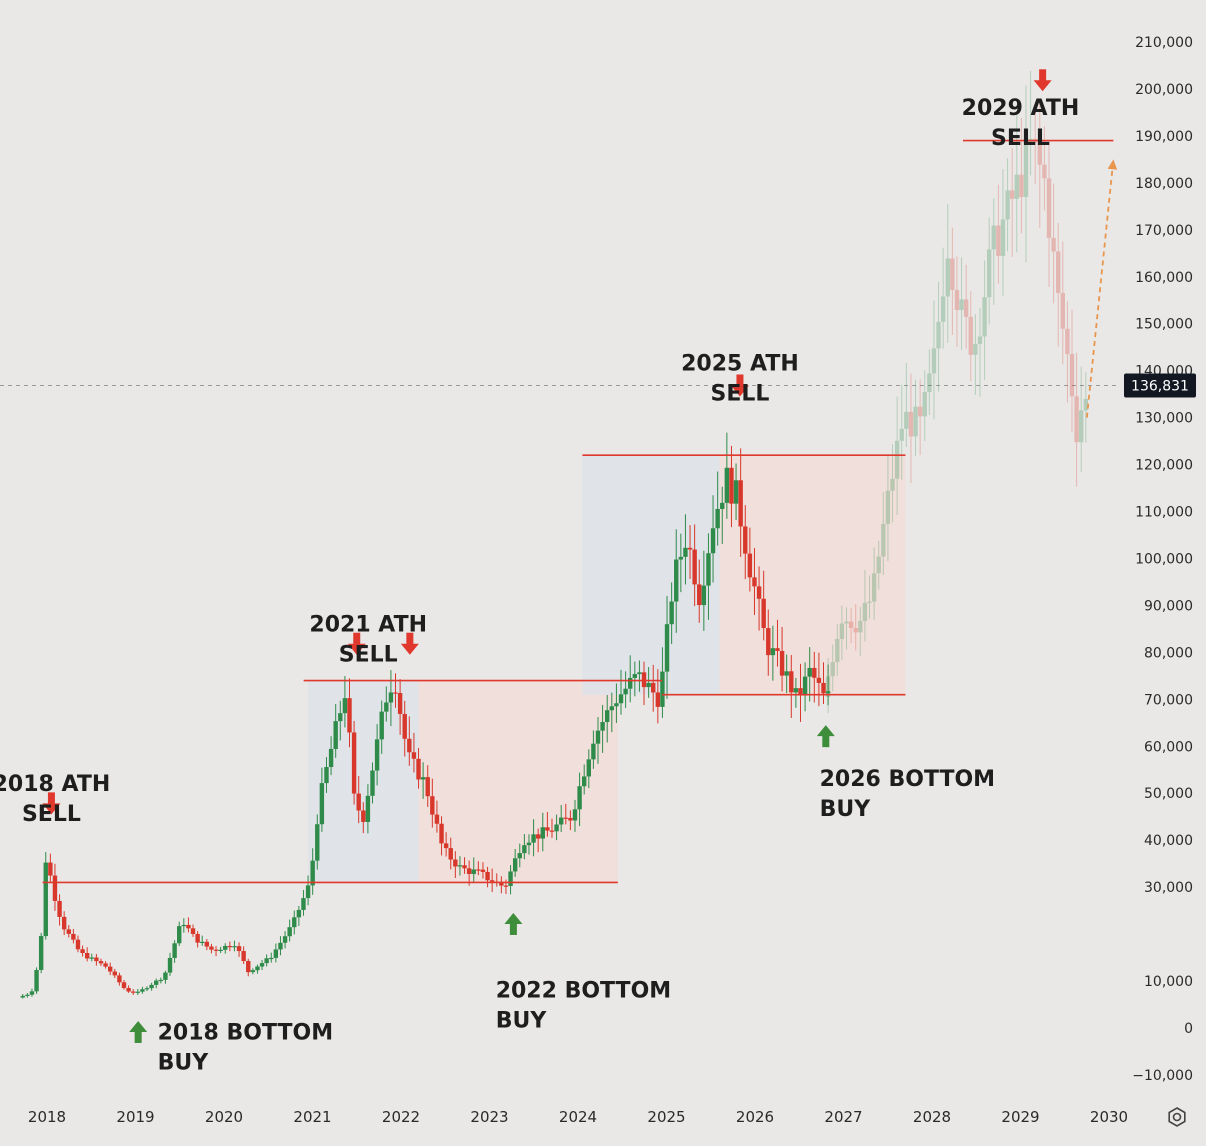 The image size is (1206, 1146). I want to click on y-tick-label: 0, so click(1188, 1029).